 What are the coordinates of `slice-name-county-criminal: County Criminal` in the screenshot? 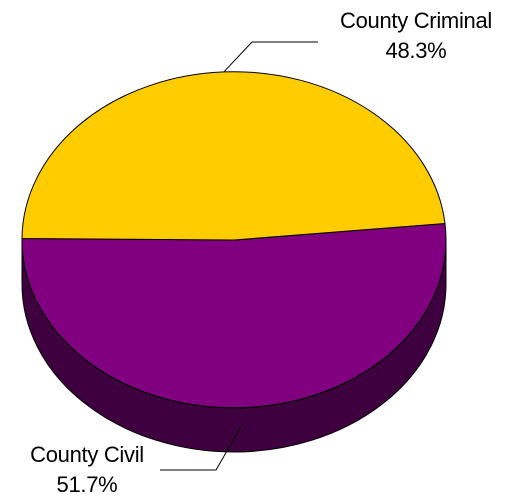 It's located at (416, 20).